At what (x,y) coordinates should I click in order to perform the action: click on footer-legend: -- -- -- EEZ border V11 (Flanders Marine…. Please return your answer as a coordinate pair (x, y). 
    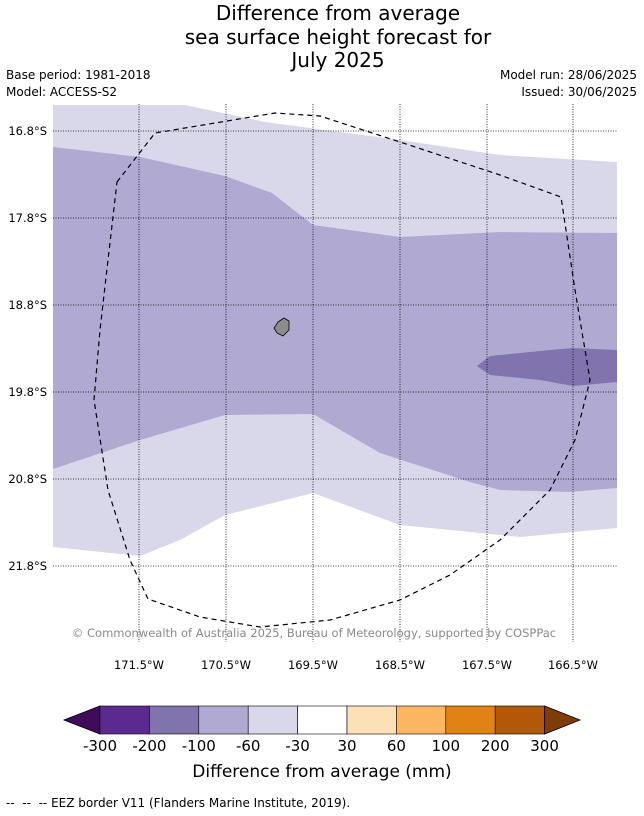
    Looking at the image, I should click on (178, 803).